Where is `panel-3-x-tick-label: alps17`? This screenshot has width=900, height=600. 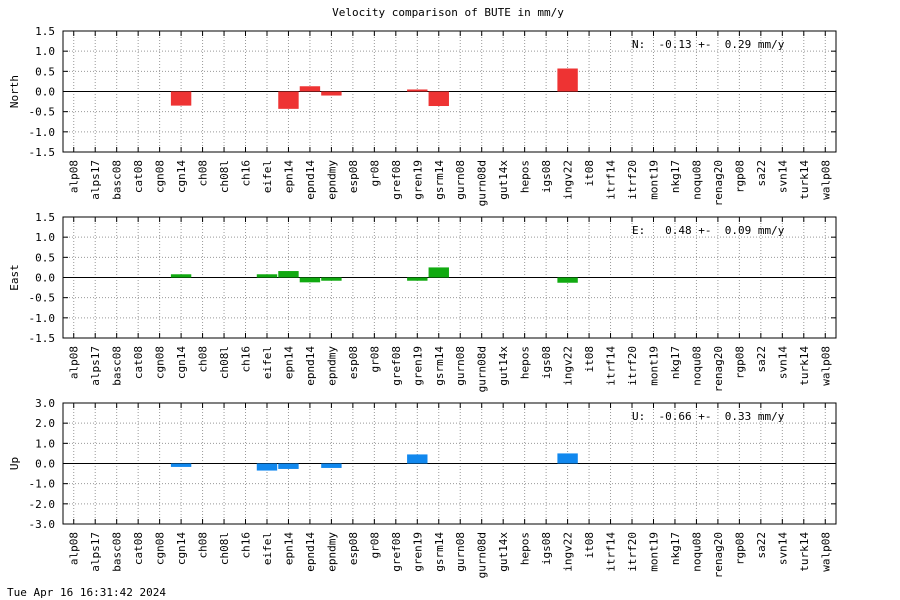 panel-3-x-tick-label: alps17 is located at coordinates (95, 552).